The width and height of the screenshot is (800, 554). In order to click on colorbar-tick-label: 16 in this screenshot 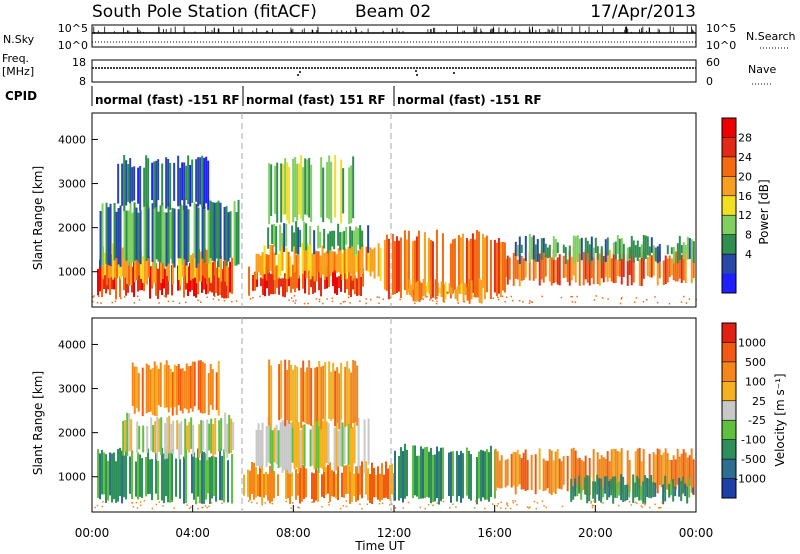, I will do `click(745, 196)`.